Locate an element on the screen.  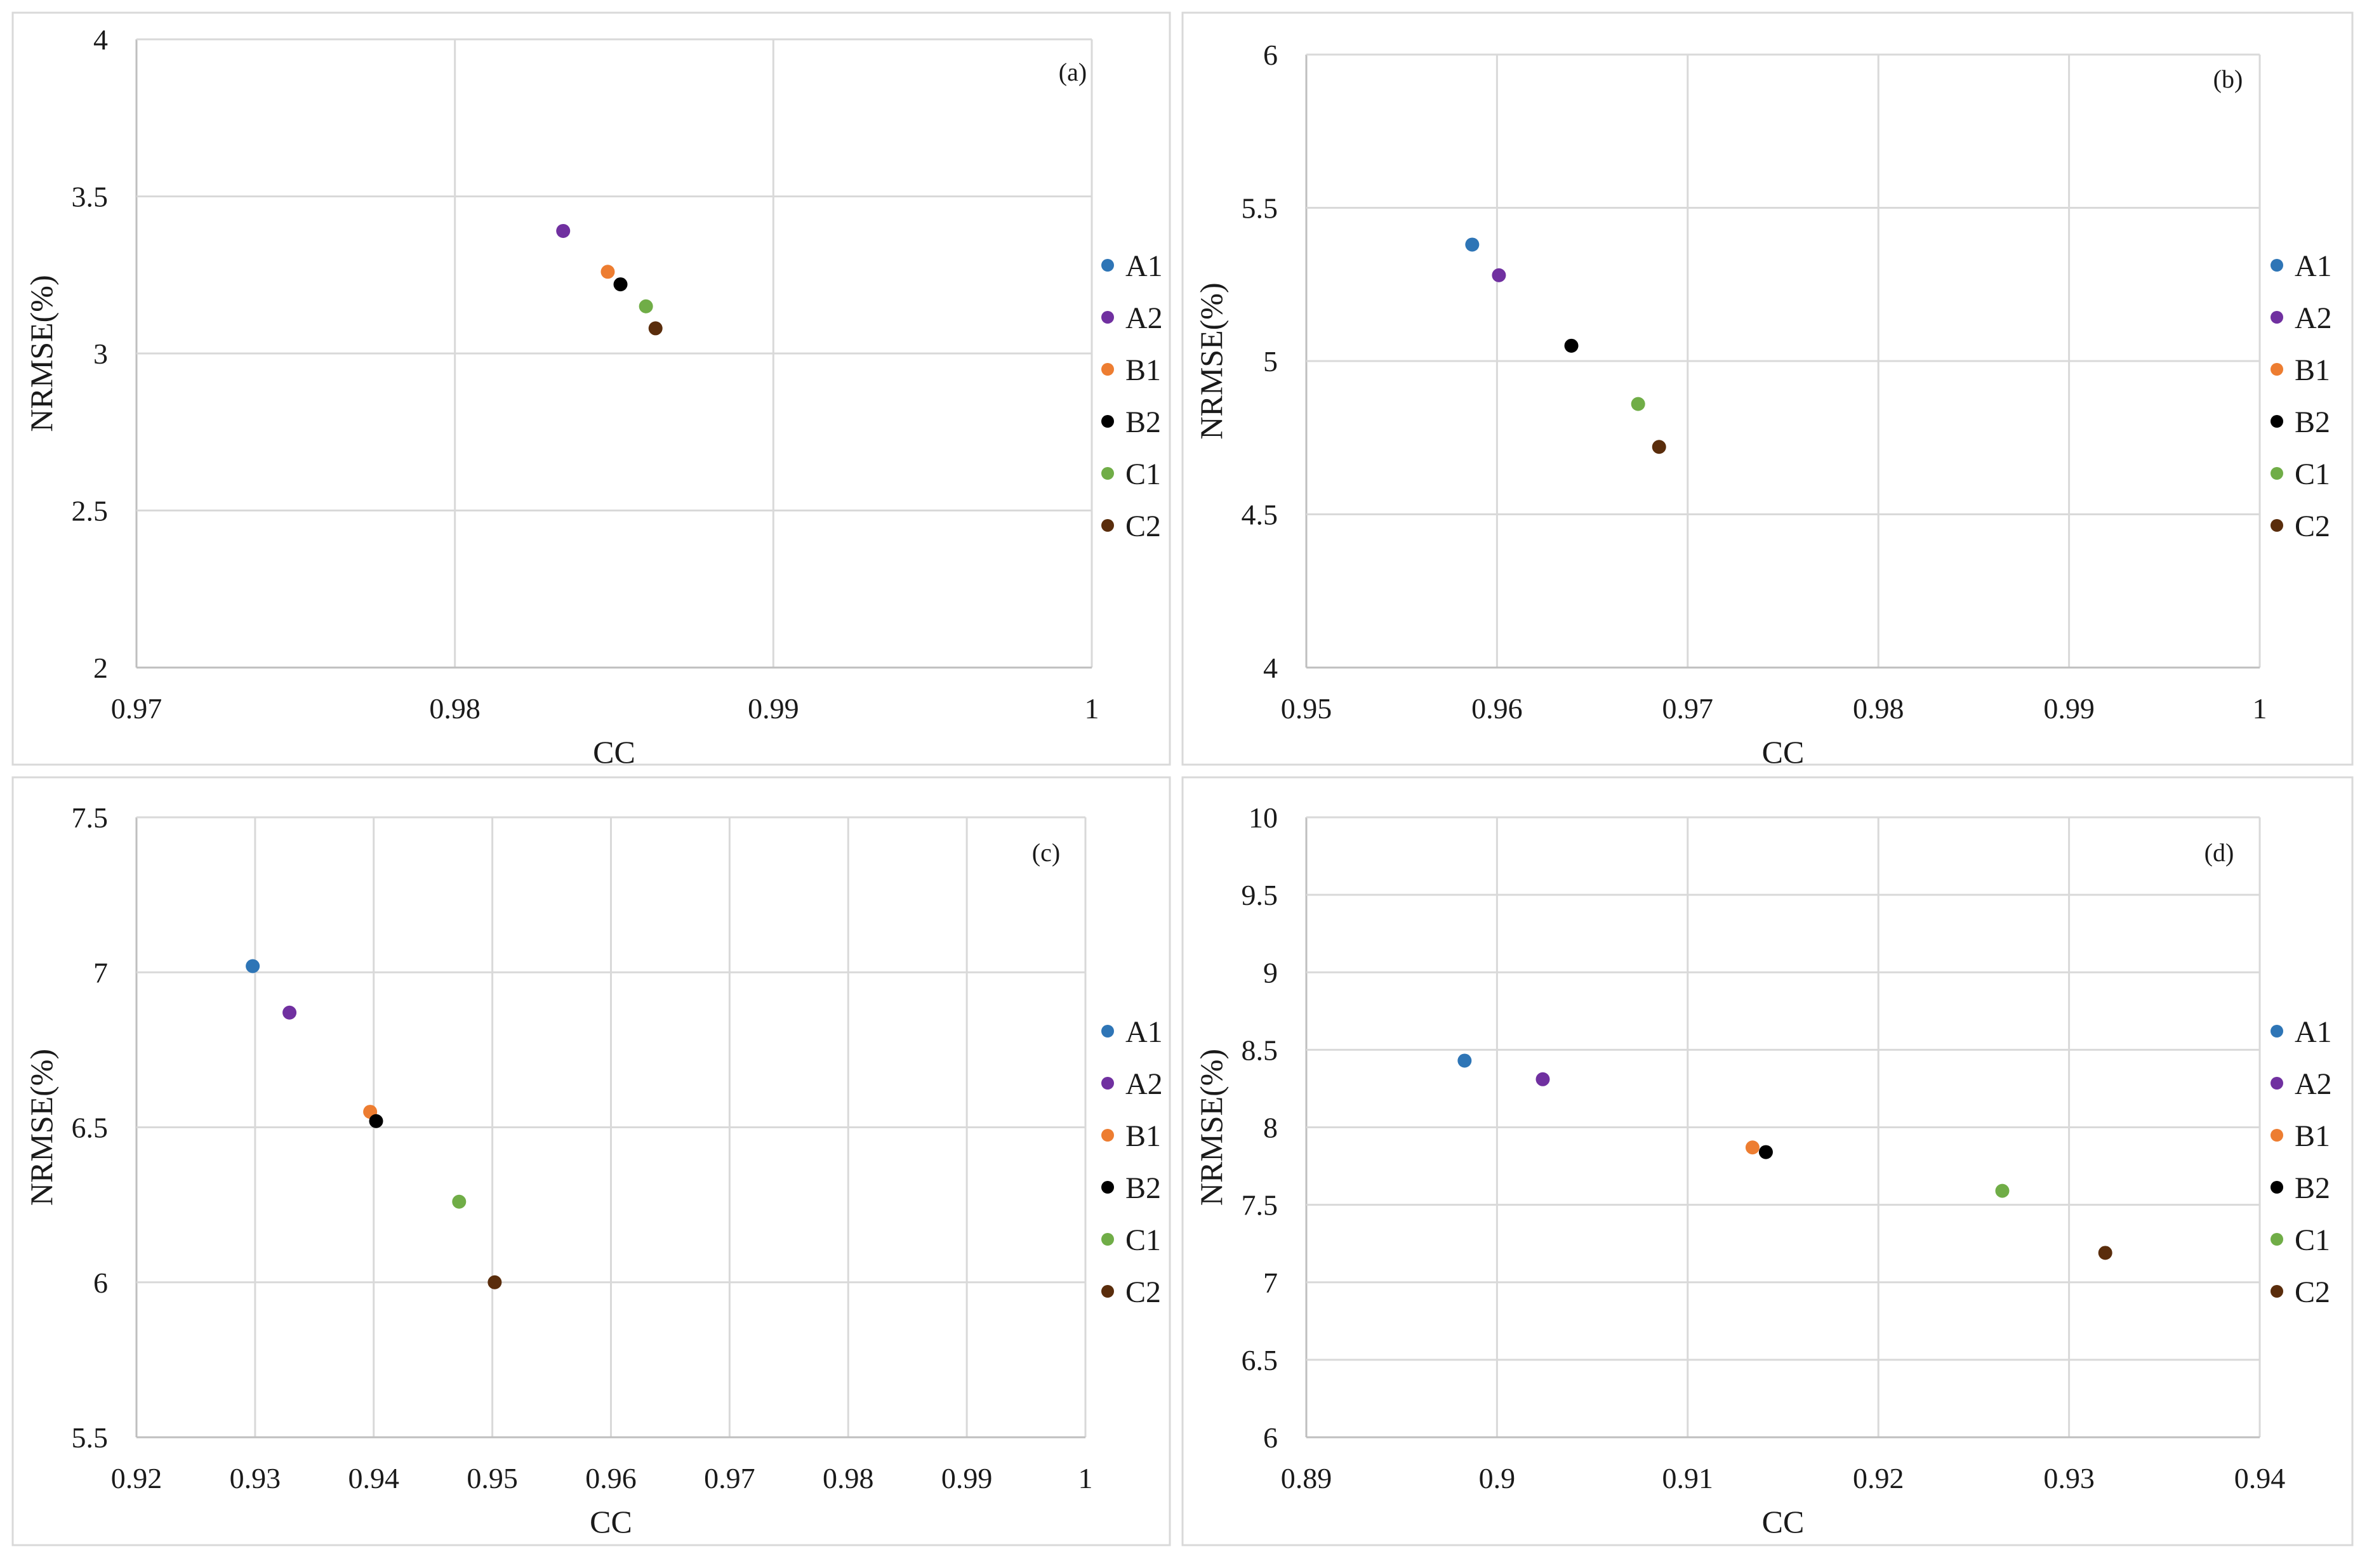
legend-label-c2: C2 is located at coordinates (1143, 1292).